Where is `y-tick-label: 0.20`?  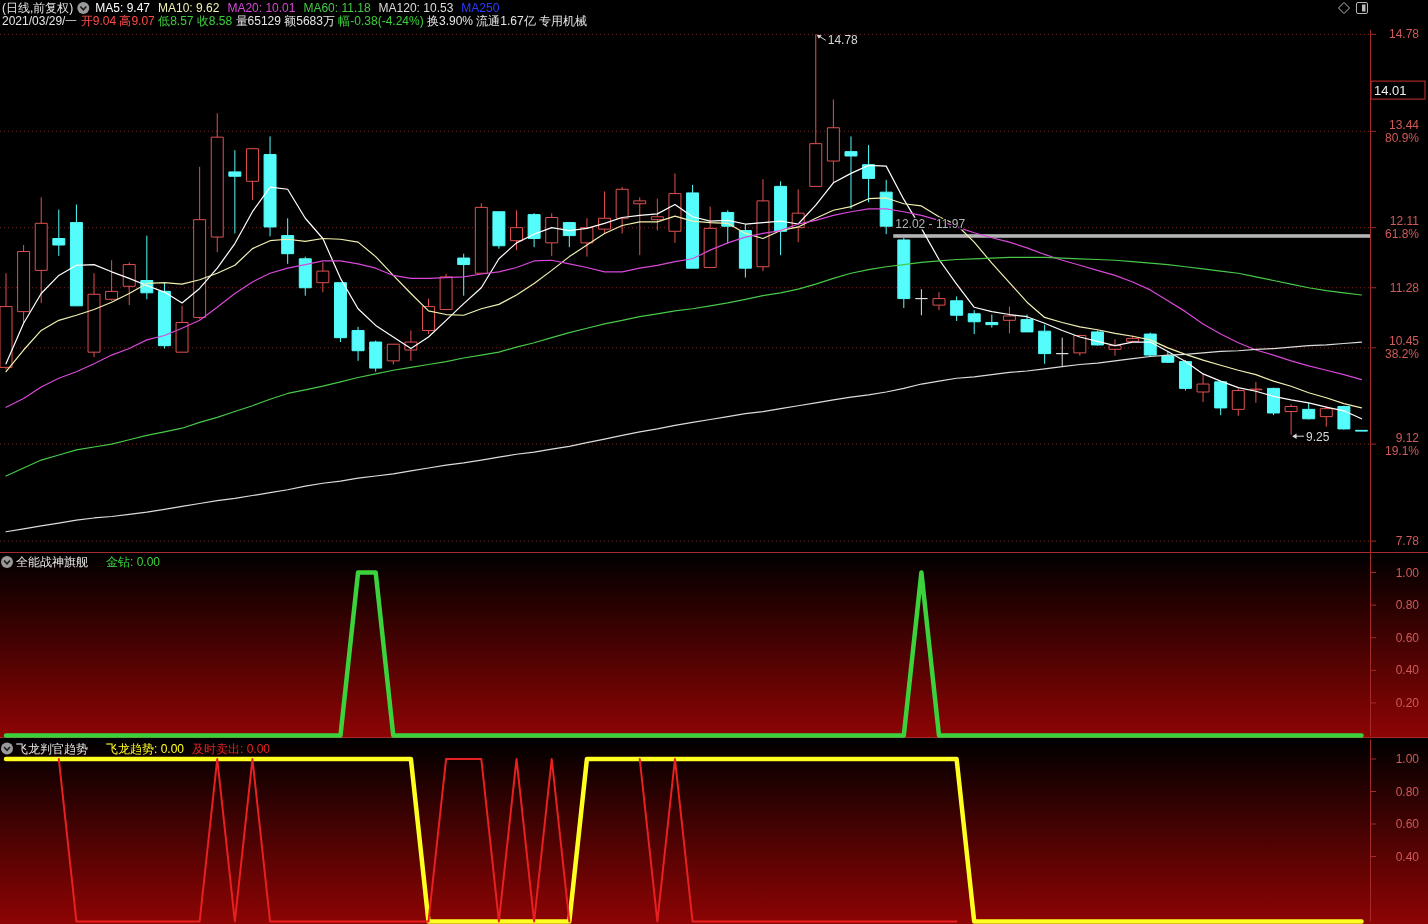
y-tick-label: 0.20 is located at coordinates (1407, 702).